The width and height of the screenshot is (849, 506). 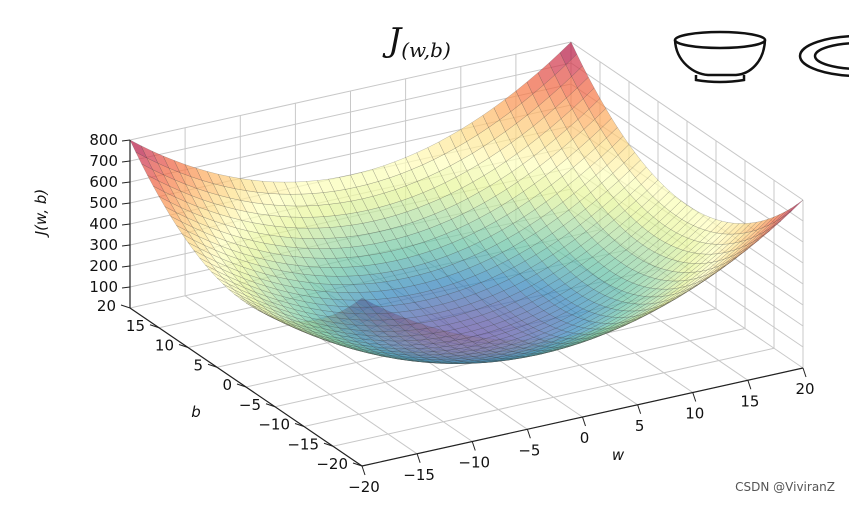 What do you see at coordinates (109, 213) in the screenshot?
I see `z-axis-ticks: 100 200 300 400 500 600 700 800` at bounding box center [109, 213].